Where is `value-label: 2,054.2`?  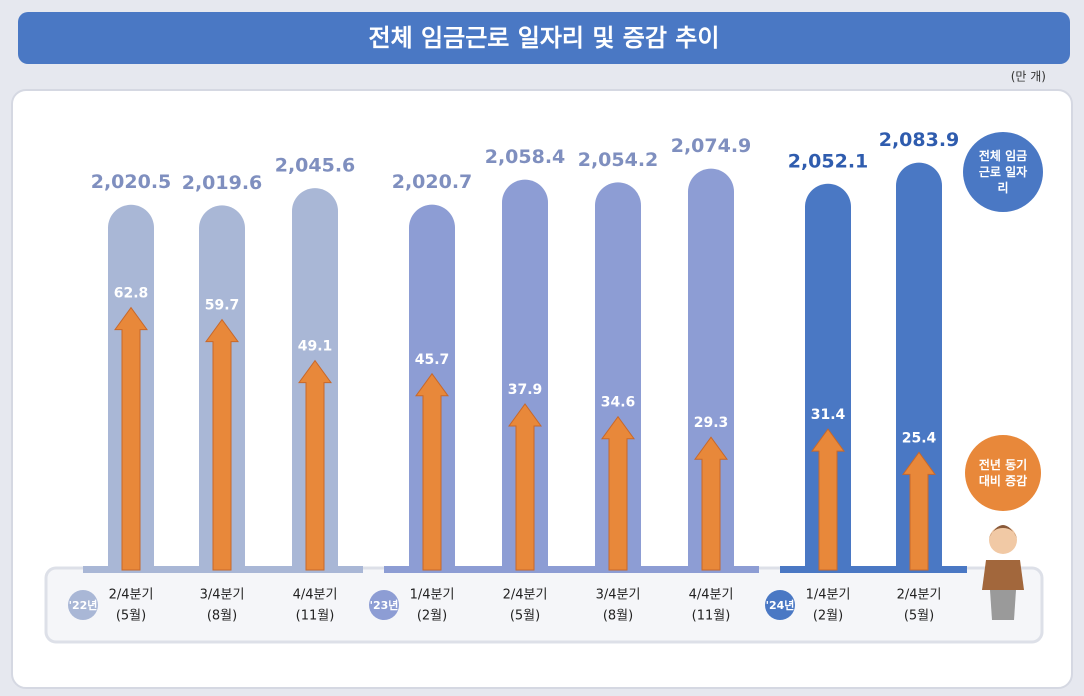
value-label: 2,054.2 is located at coordinates (618, 160).